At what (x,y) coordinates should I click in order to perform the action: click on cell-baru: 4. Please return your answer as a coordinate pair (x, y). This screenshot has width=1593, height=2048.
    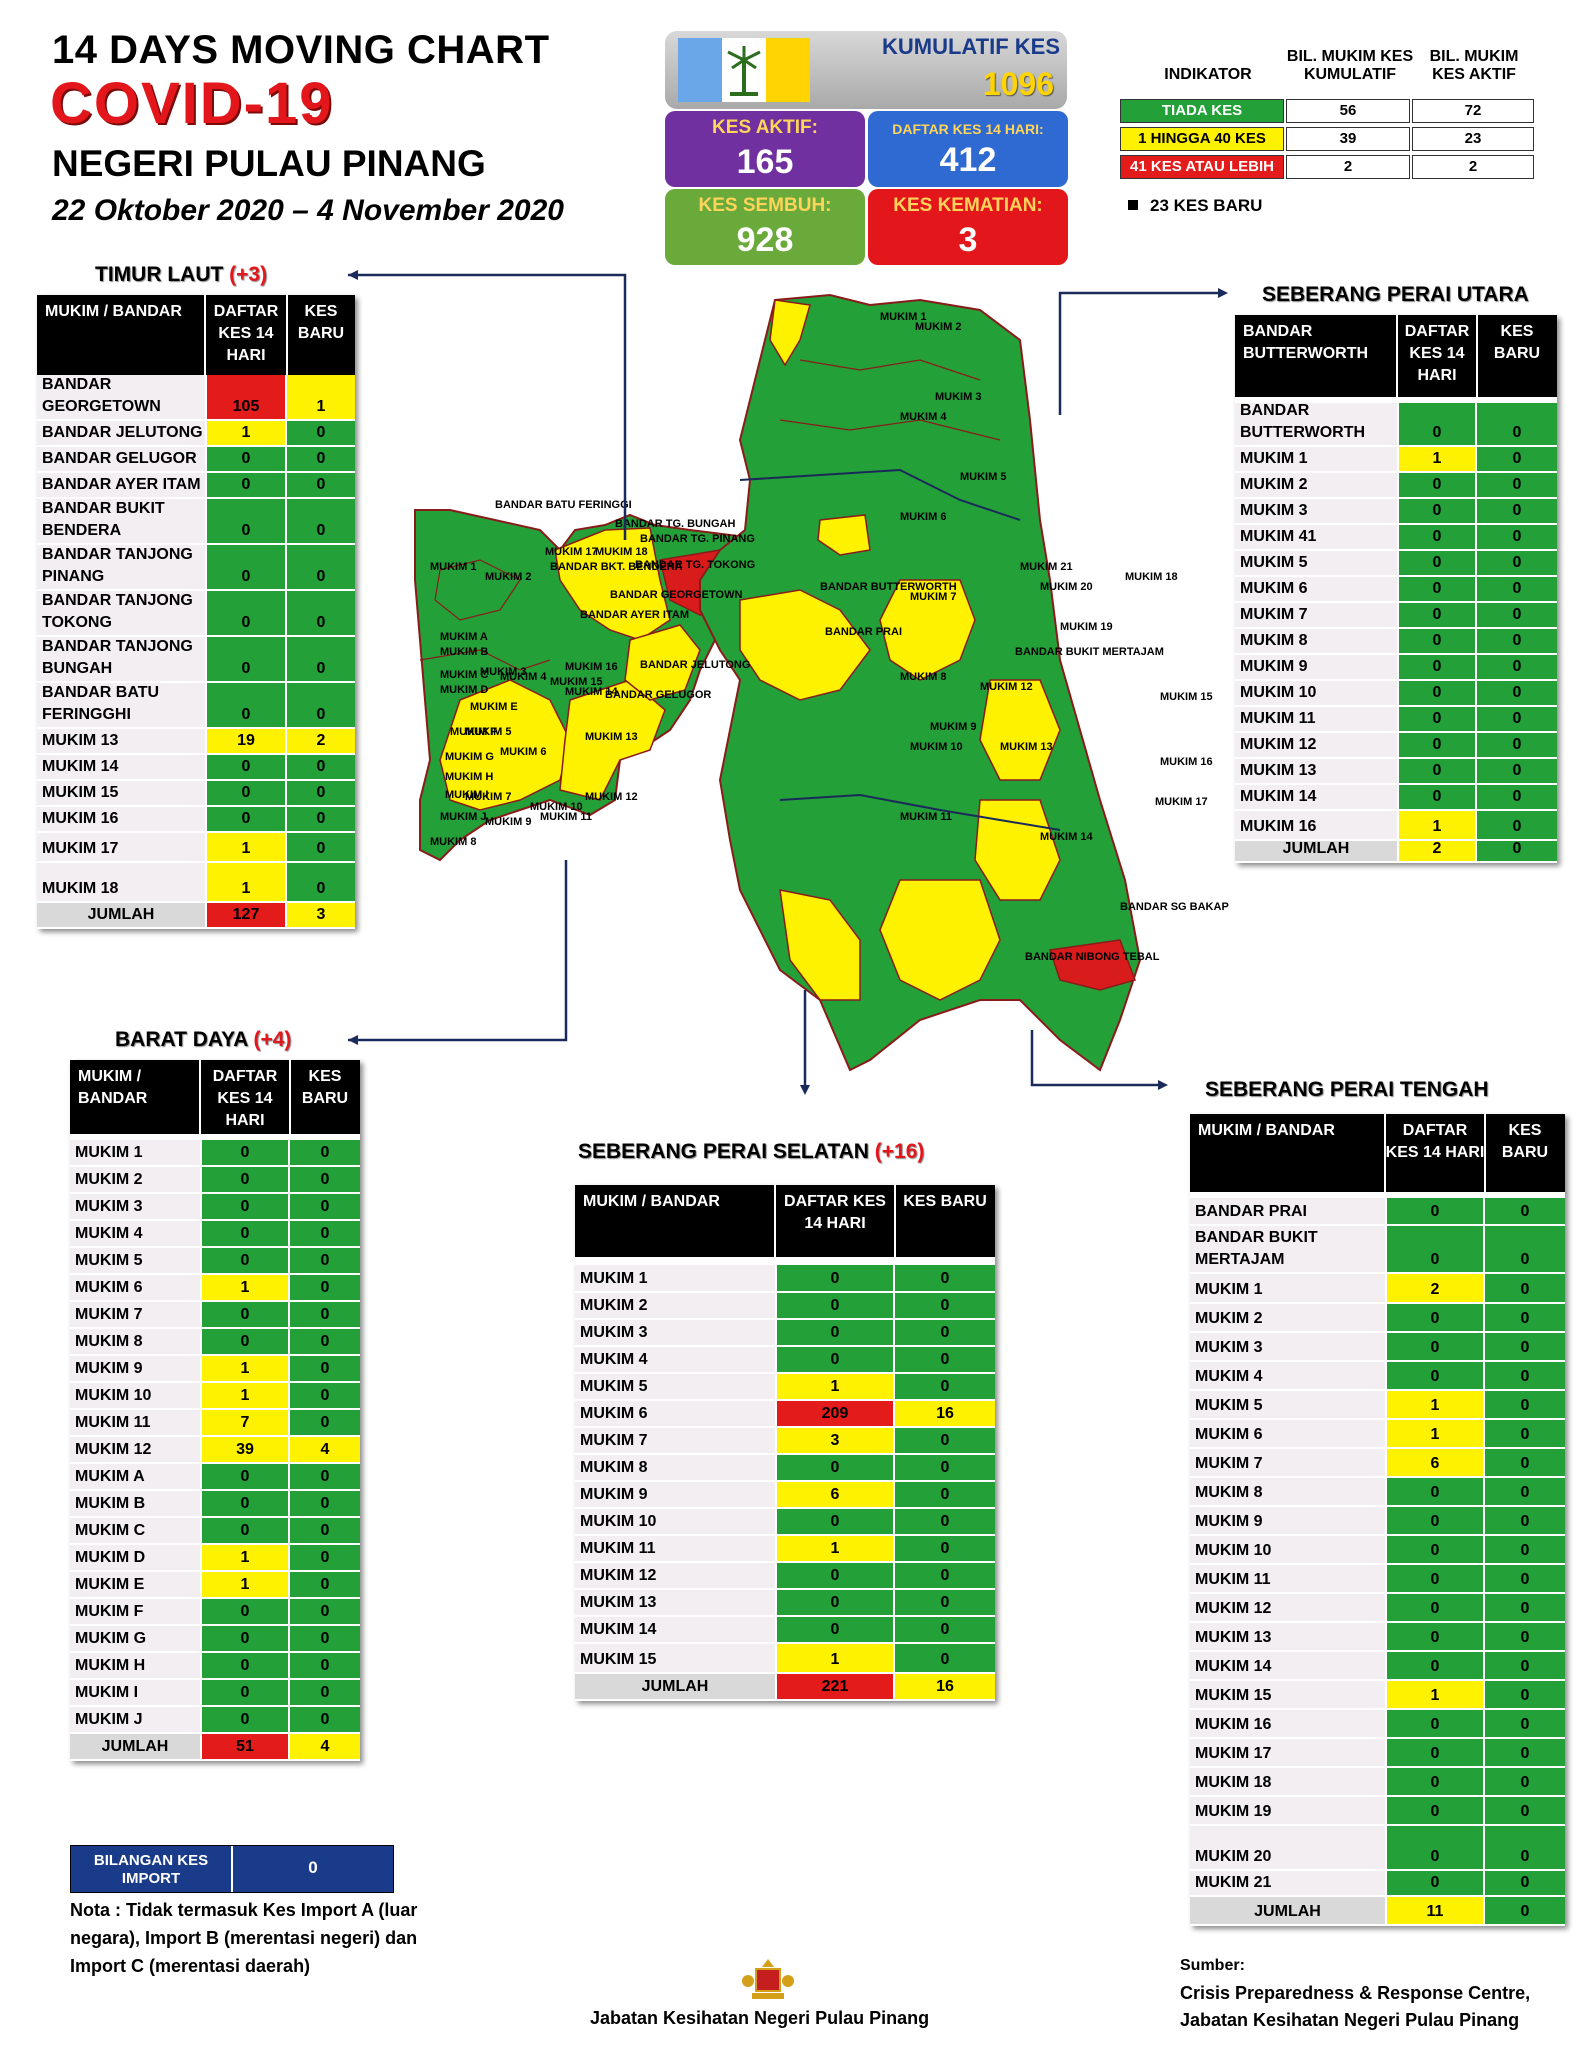
    Looking at the image, I should click on (325, 1449).